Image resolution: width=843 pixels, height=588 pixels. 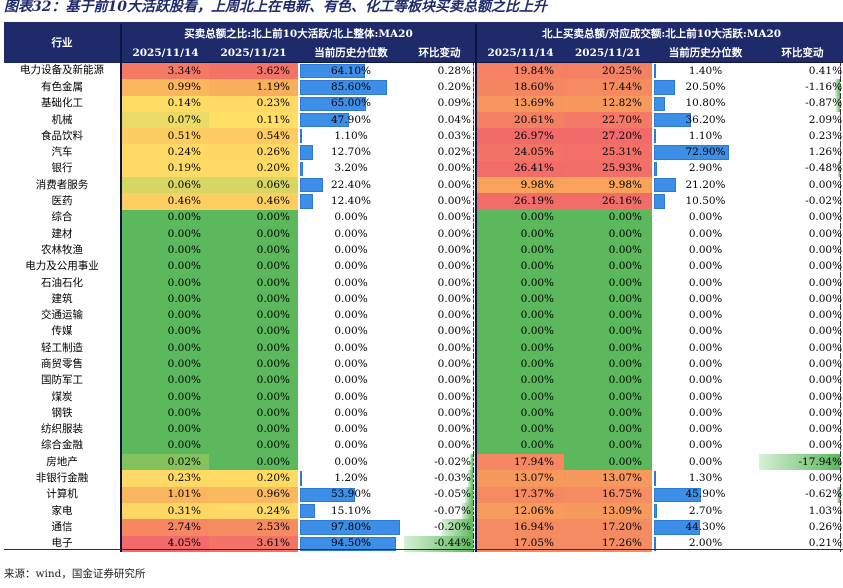 I want to click on change-cell: 0.02%, so click(x=440, y=152).